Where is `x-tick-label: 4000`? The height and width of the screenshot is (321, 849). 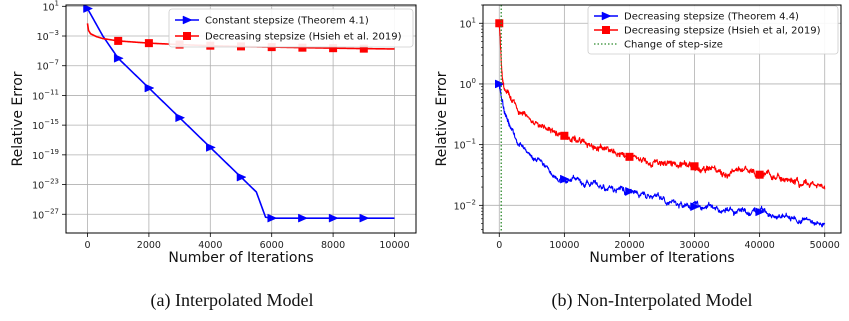 x-tick-label: 4000 is located at coordinates (210, 245).